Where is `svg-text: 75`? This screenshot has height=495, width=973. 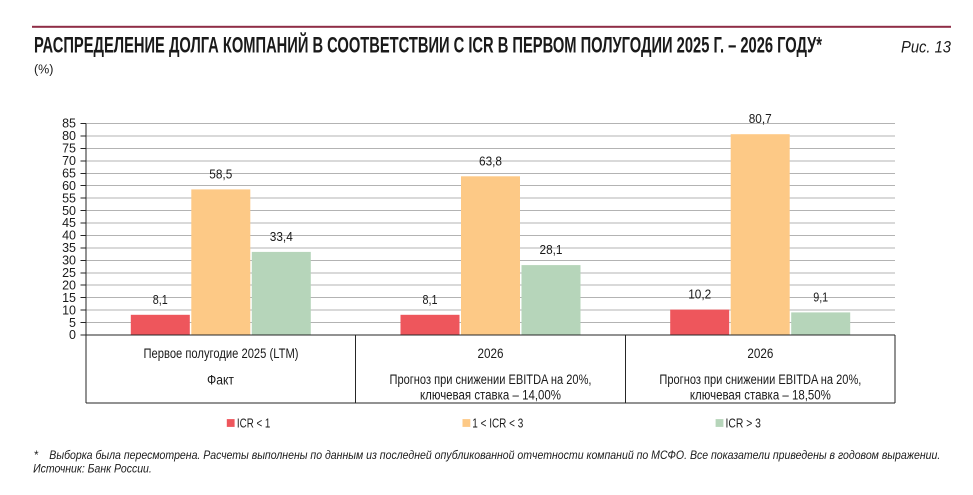
svg-text: 75 is located at coordinates (69, 149).